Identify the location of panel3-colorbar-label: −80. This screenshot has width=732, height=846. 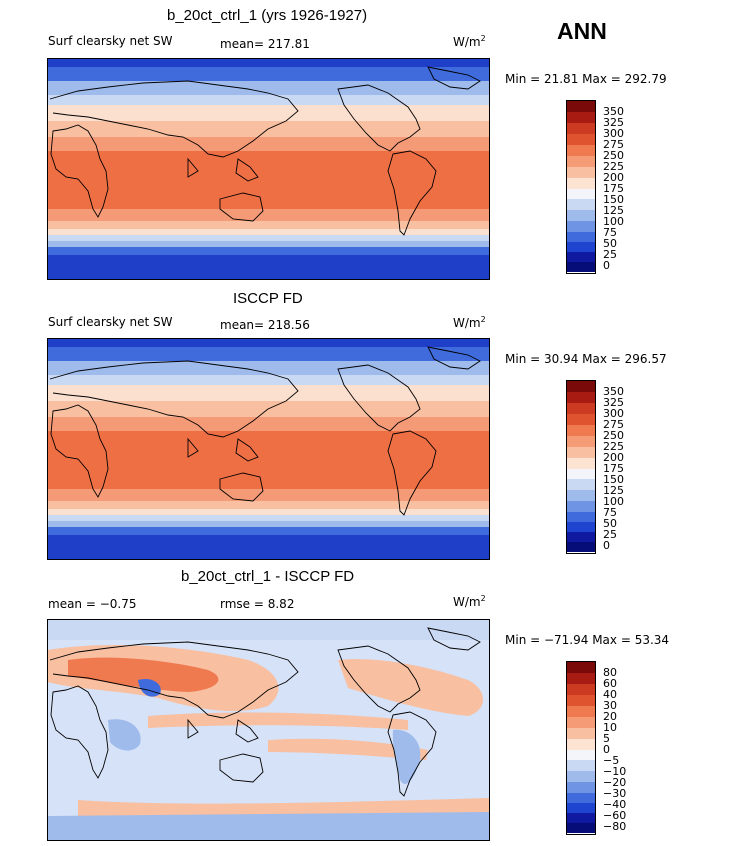
(615, 826).